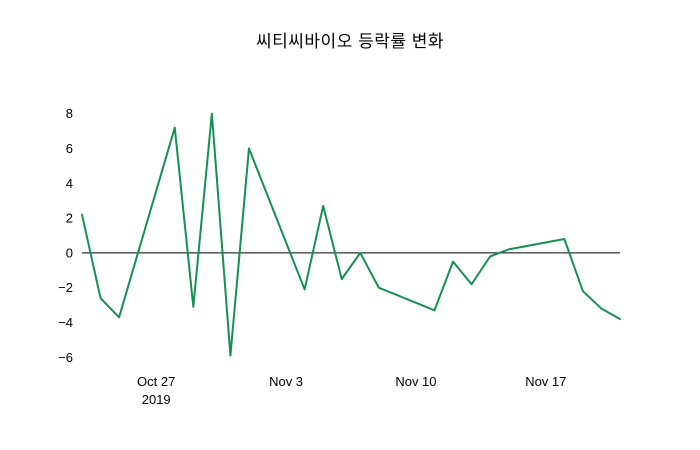 The width and height of the screenshot is (700, 450). What do you see at coordinates (65, 287) in the screenshot?
I see `y-tick-label: −2` at bounding box center [65, 287].